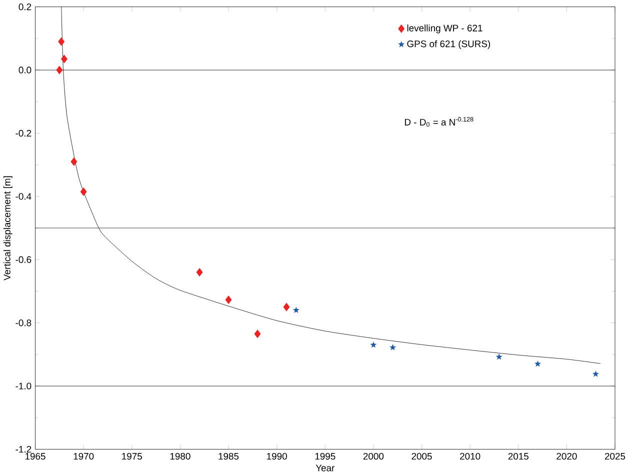  Describe the element at coordinates (422, 456) in the screenshot. I see `x-tick-label: 2005` at that location.